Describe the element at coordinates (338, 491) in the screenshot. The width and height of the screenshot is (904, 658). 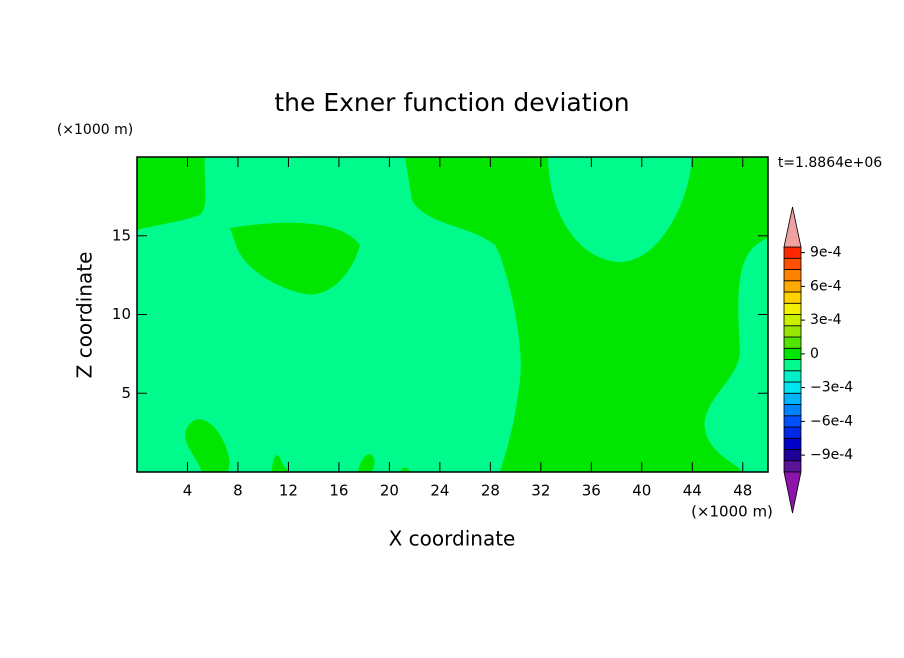
I see `x-tick-label: 16` at that location.